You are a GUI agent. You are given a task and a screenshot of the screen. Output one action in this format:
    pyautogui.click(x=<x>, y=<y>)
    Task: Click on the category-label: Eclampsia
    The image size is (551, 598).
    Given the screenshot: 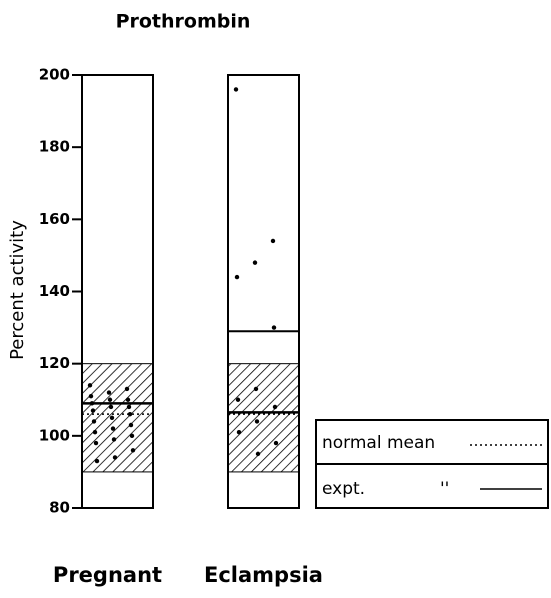 What is the action you would take?
    pyautogui.click(x=263, y=575)
    